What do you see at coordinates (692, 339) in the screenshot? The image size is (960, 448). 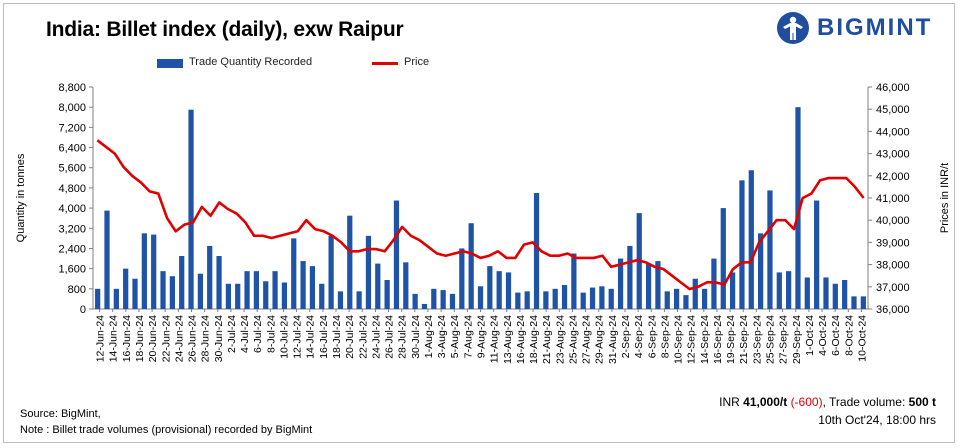 I see `x-tick-label: 12-Sep-24` at bounding box center [692, 339].